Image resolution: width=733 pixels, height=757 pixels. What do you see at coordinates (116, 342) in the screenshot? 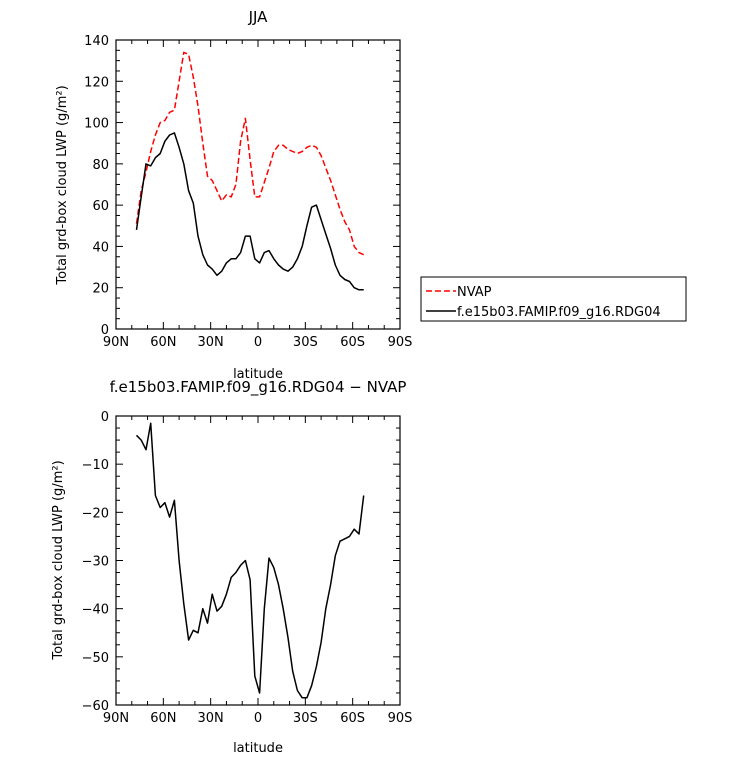
I see `top-x-tick-label: 90N` at bounding box center [116, 342].